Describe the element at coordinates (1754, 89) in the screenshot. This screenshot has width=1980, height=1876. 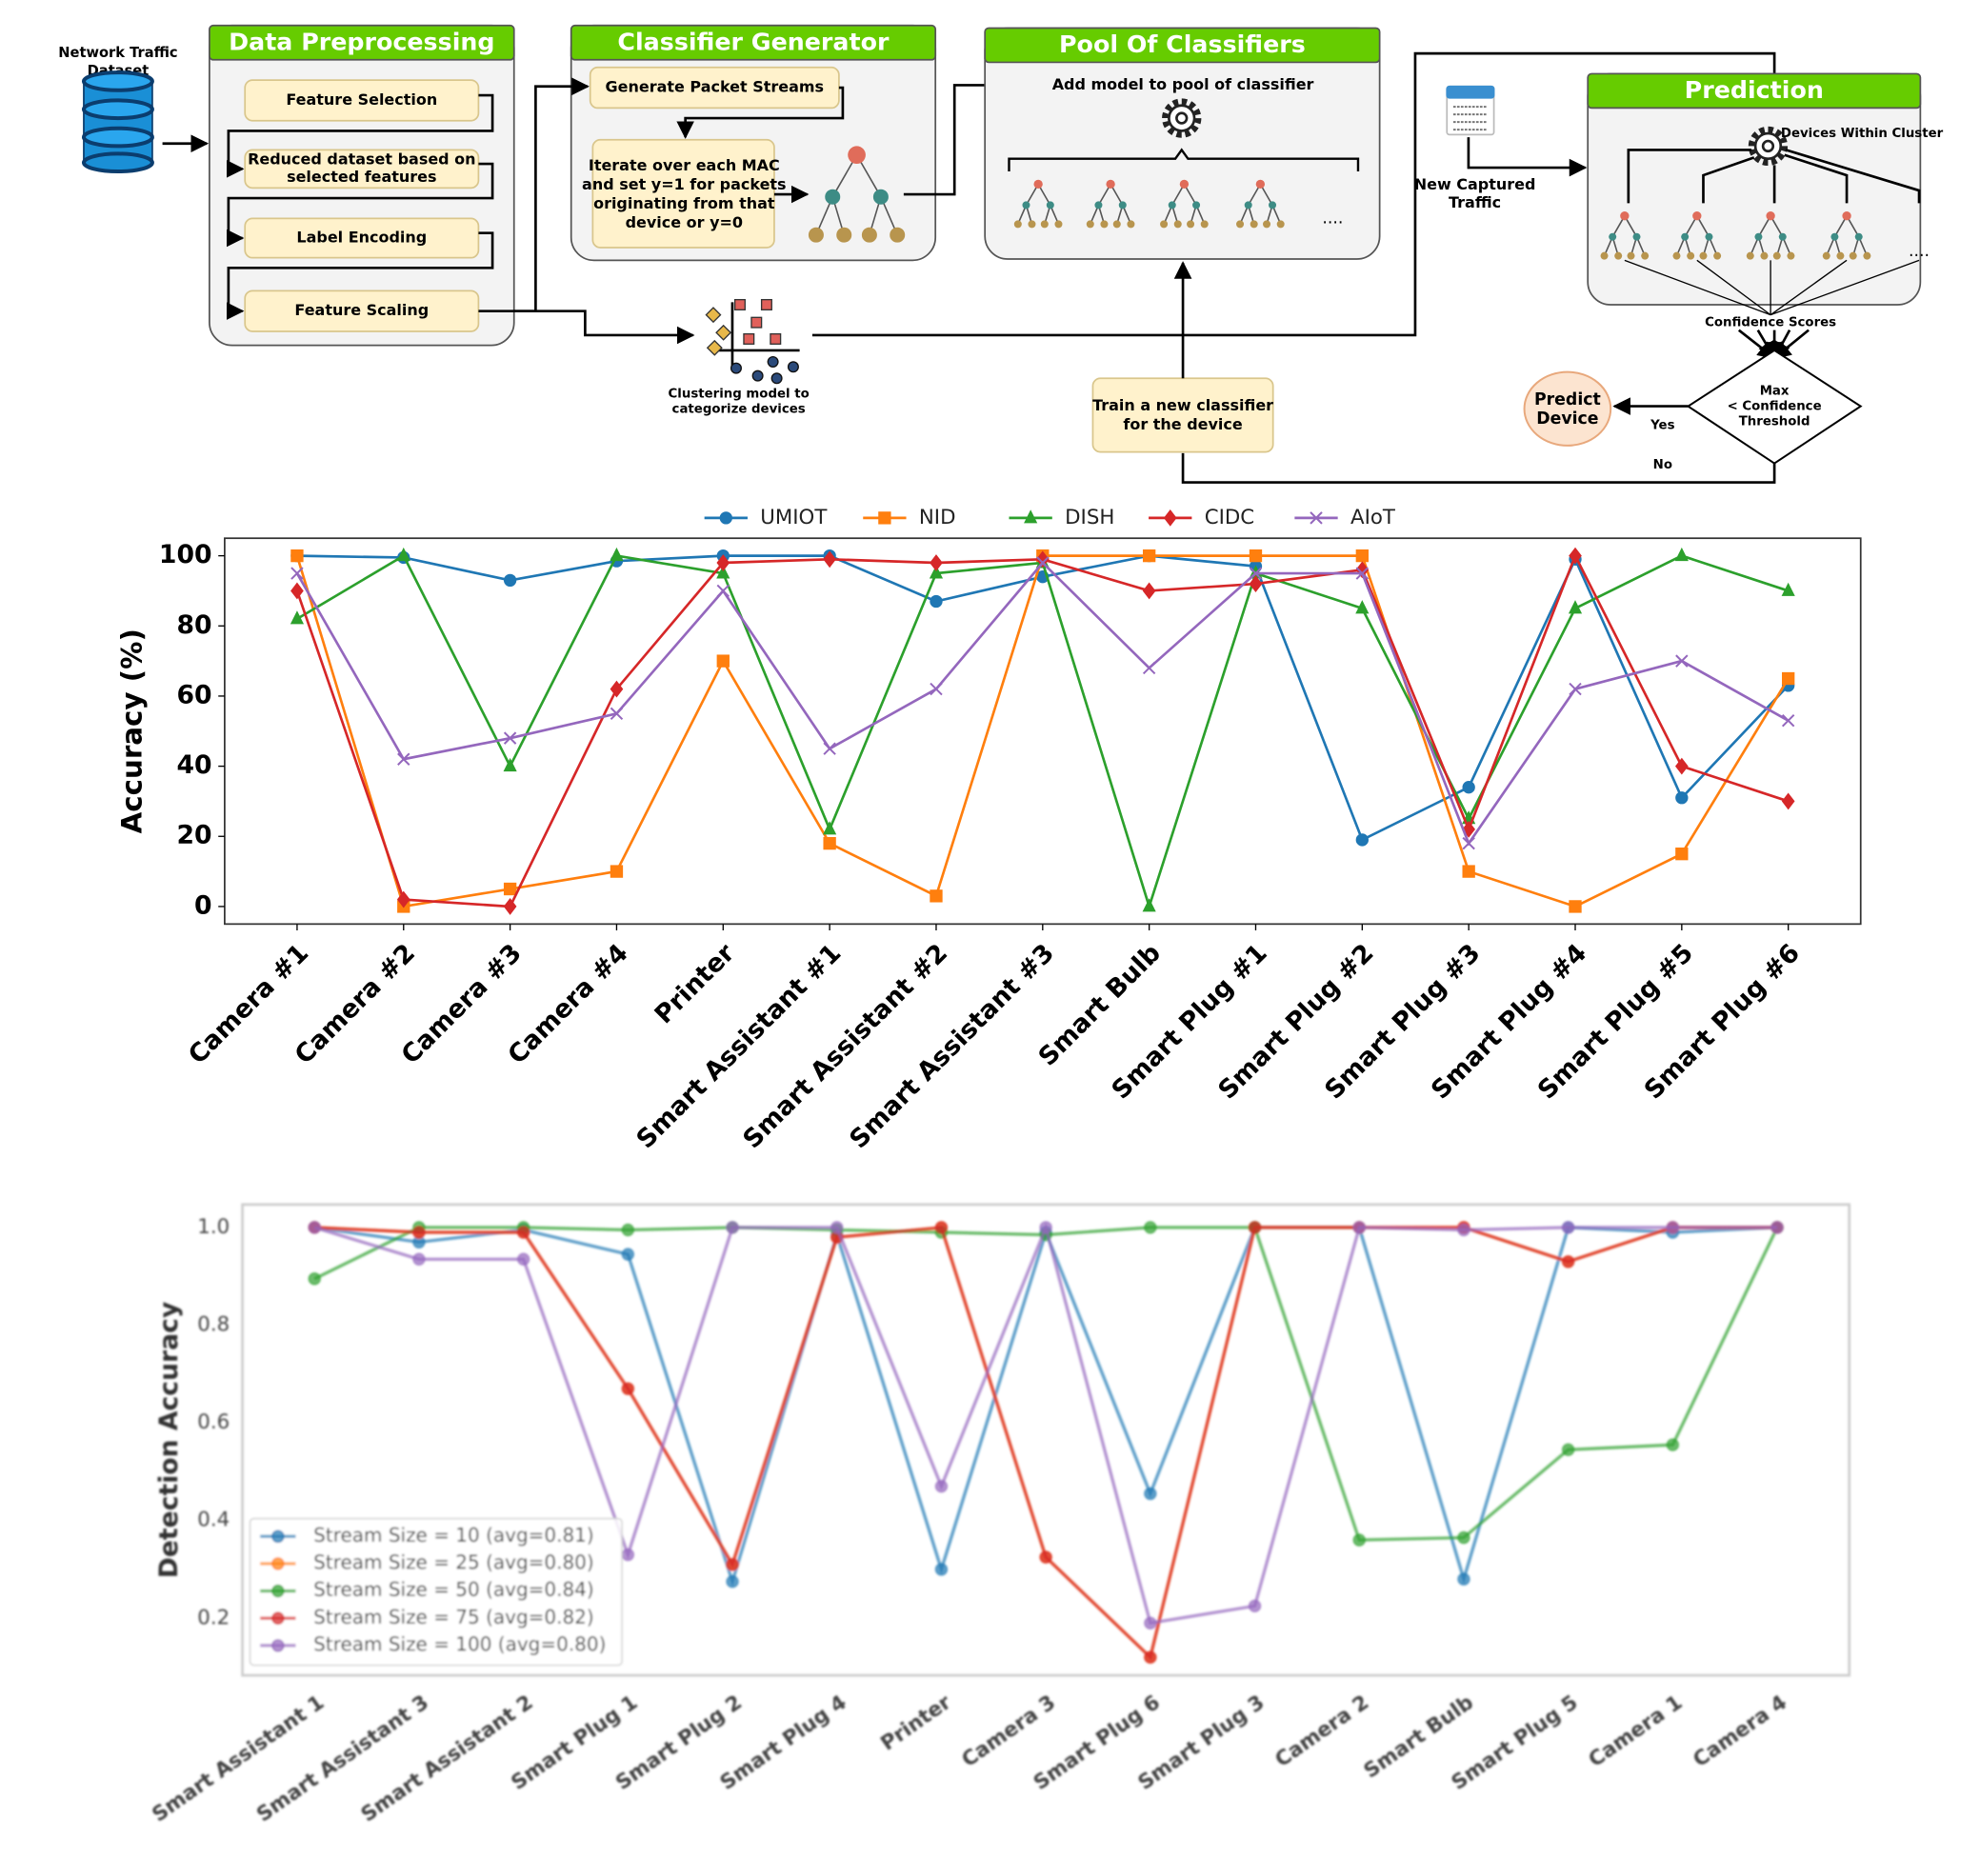
I see `panel-title: Prediction` at that location.